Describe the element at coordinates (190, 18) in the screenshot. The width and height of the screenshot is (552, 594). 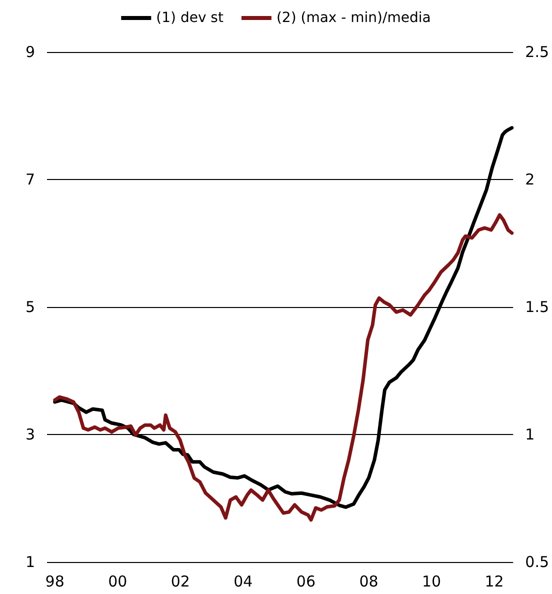
I see `legend-label: (1) dev st` at that location.